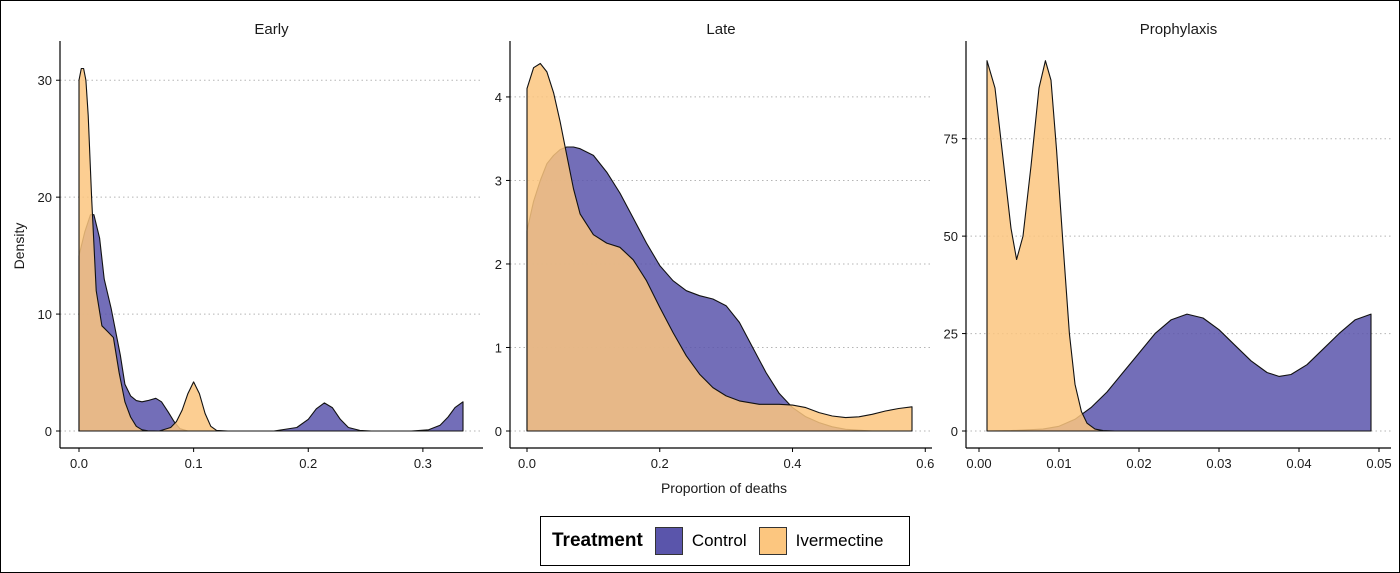  I want to click on y-tick-label: 3, so click(498, 180).